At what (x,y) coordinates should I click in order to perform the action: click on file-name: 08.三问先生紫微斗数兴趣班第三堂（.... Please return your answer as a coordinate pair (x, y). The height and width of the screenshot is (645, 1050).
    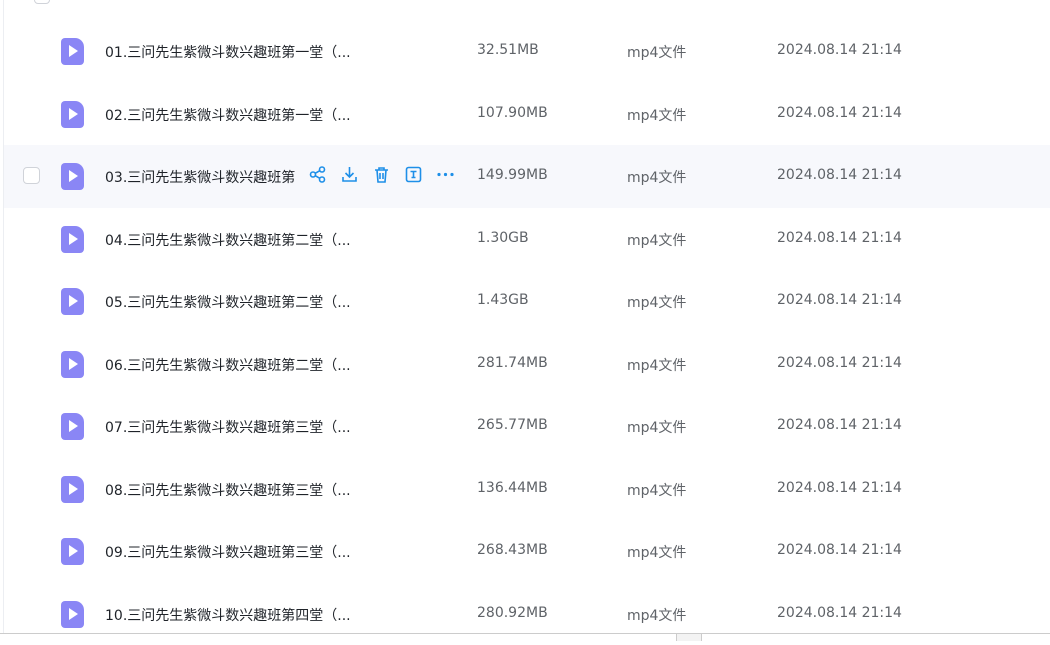
    Looking at the image, I should click on (236, 490).